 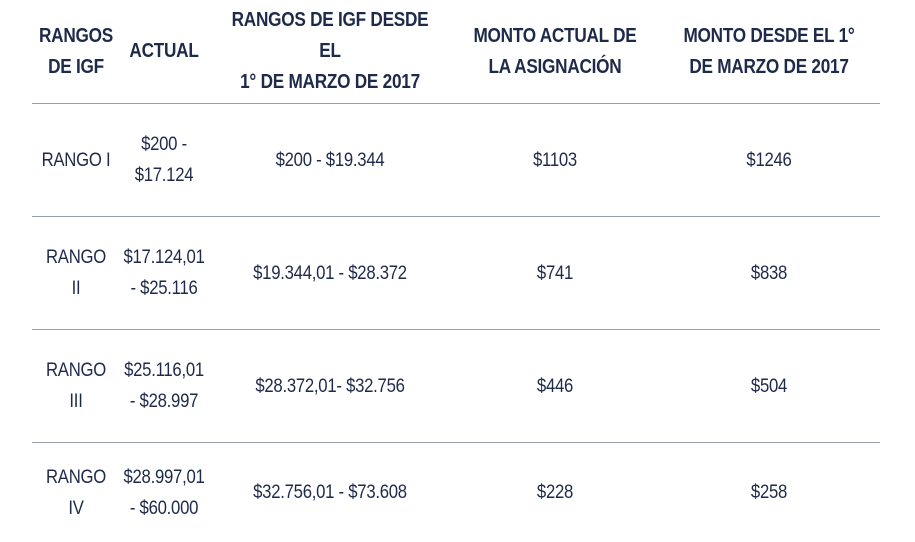 What do you see at coordinates (330, 386) in the screenshot?
I see `cell-rango-2017: $28.372,01- $32.756` at bounding box center [330, 386].